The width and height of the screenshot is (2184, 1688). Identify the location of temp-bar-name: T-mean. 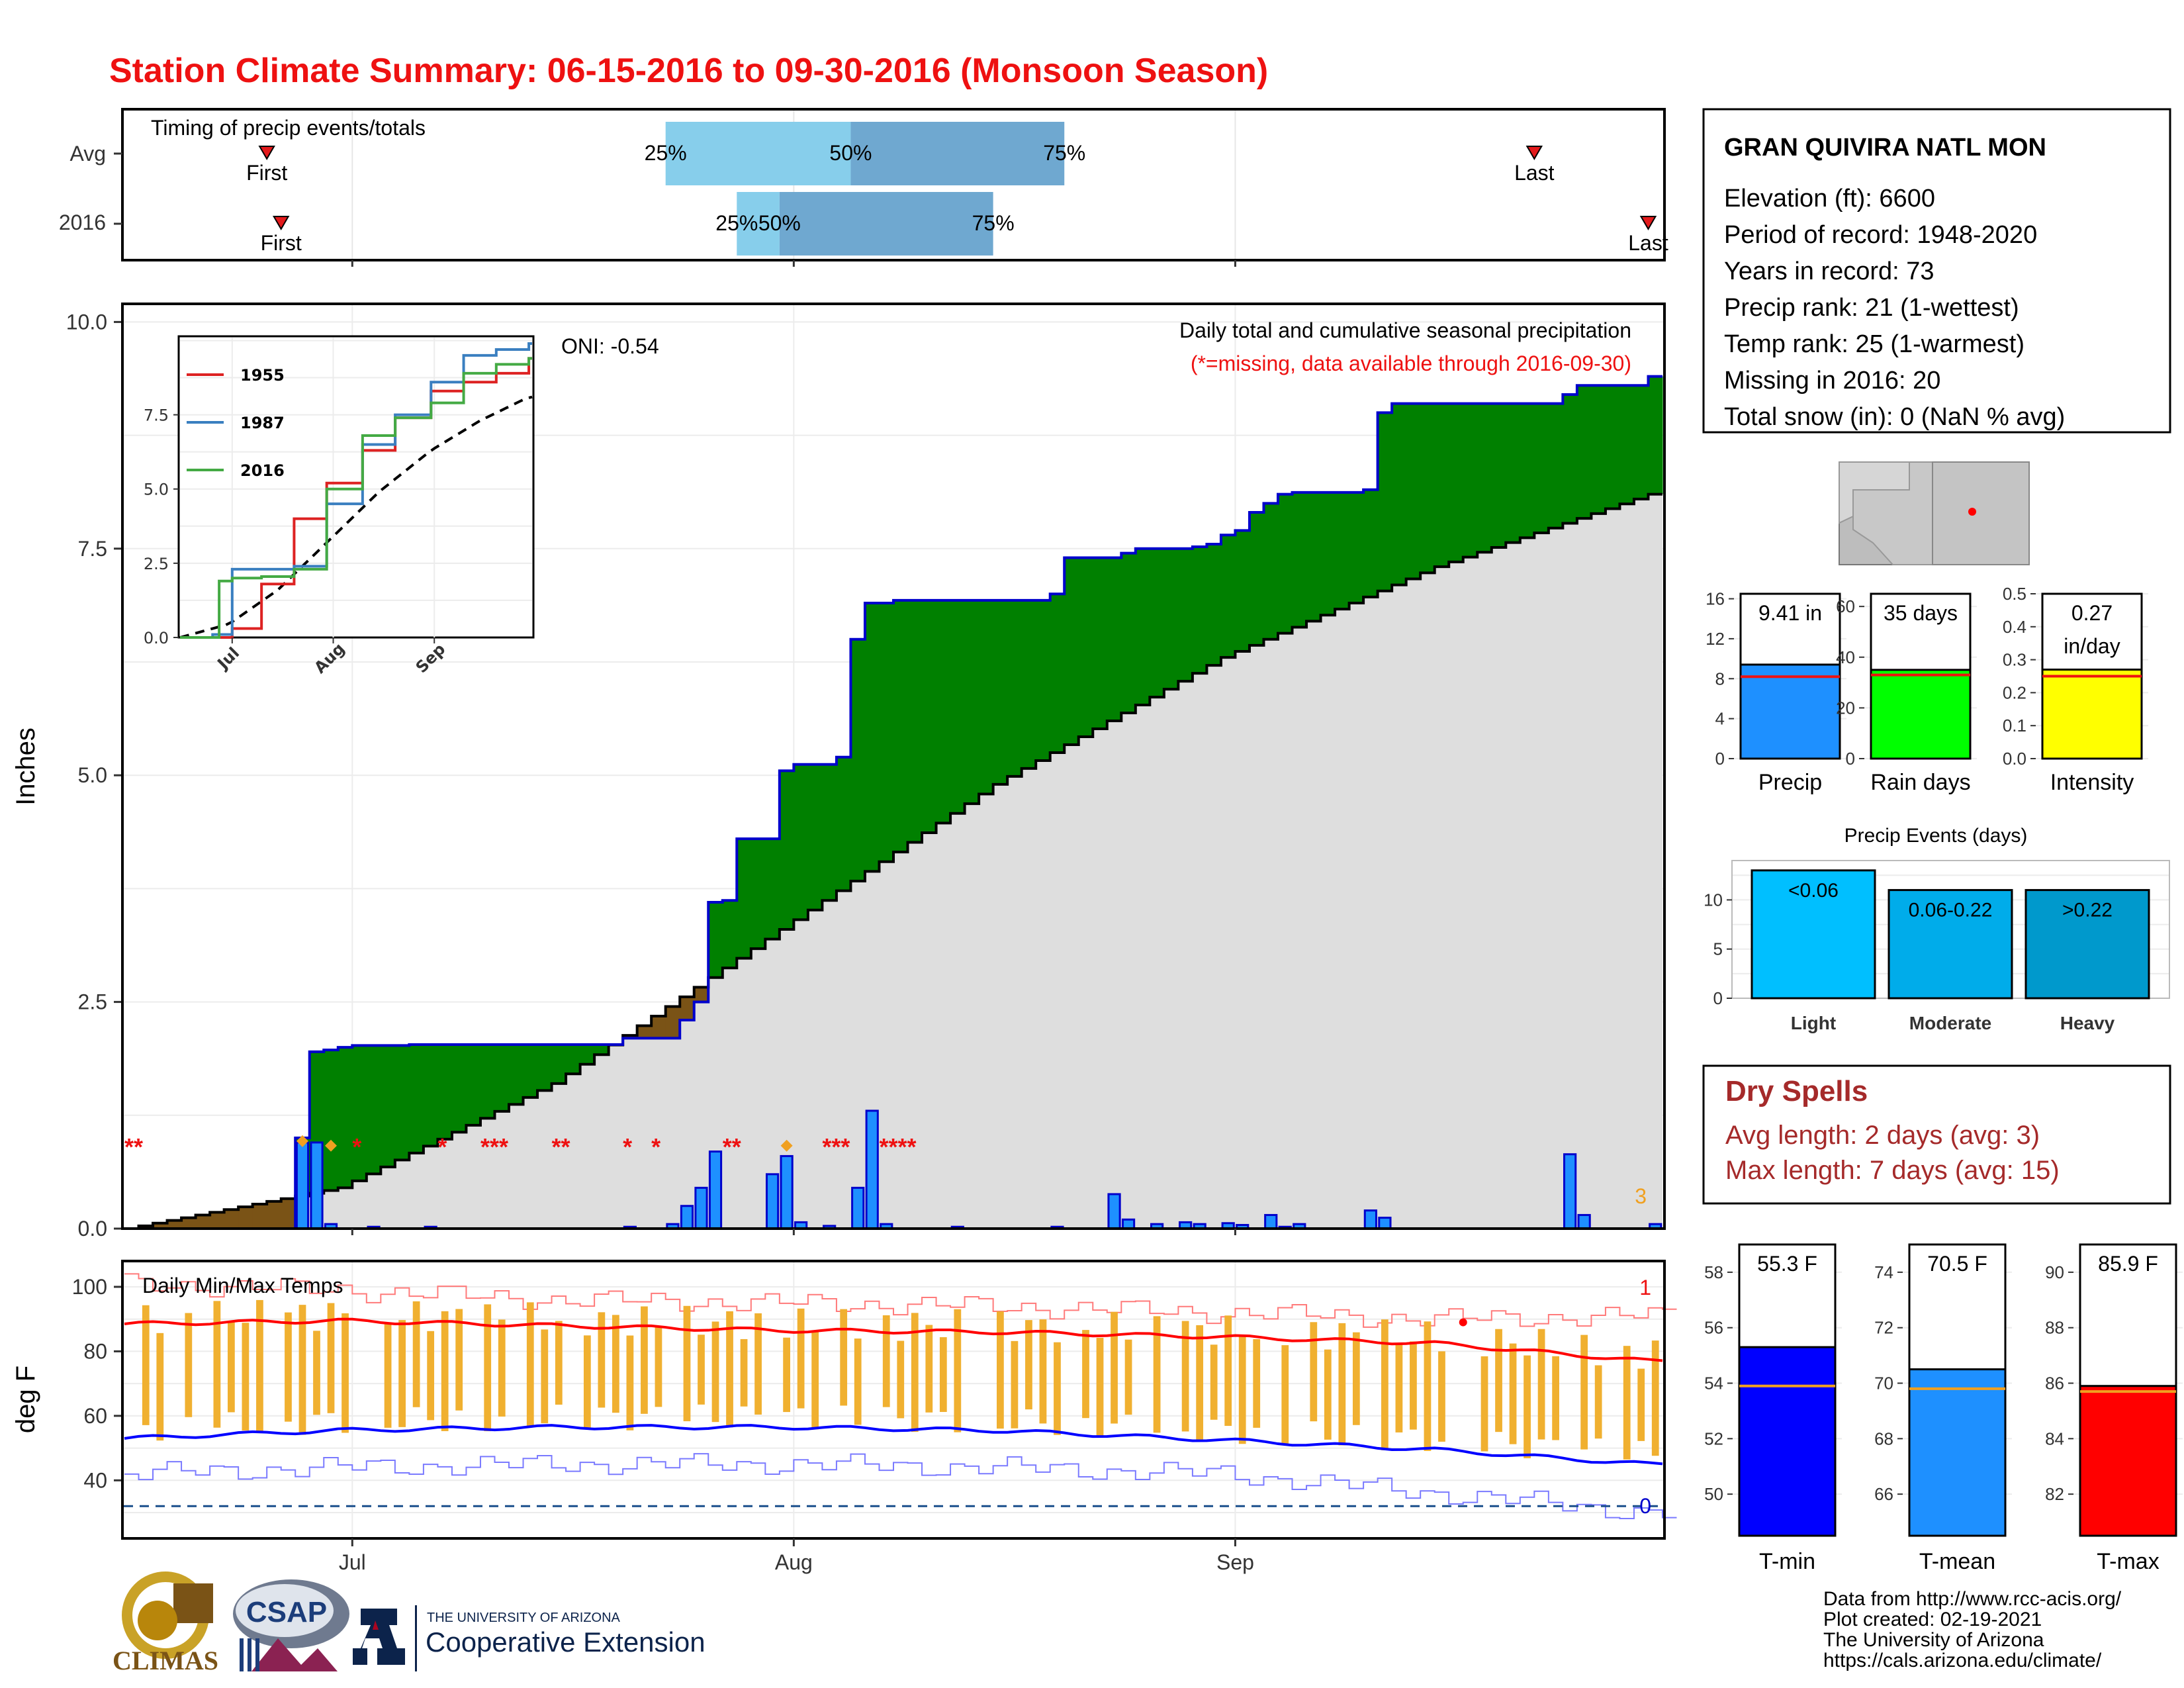
(1957, 1561).